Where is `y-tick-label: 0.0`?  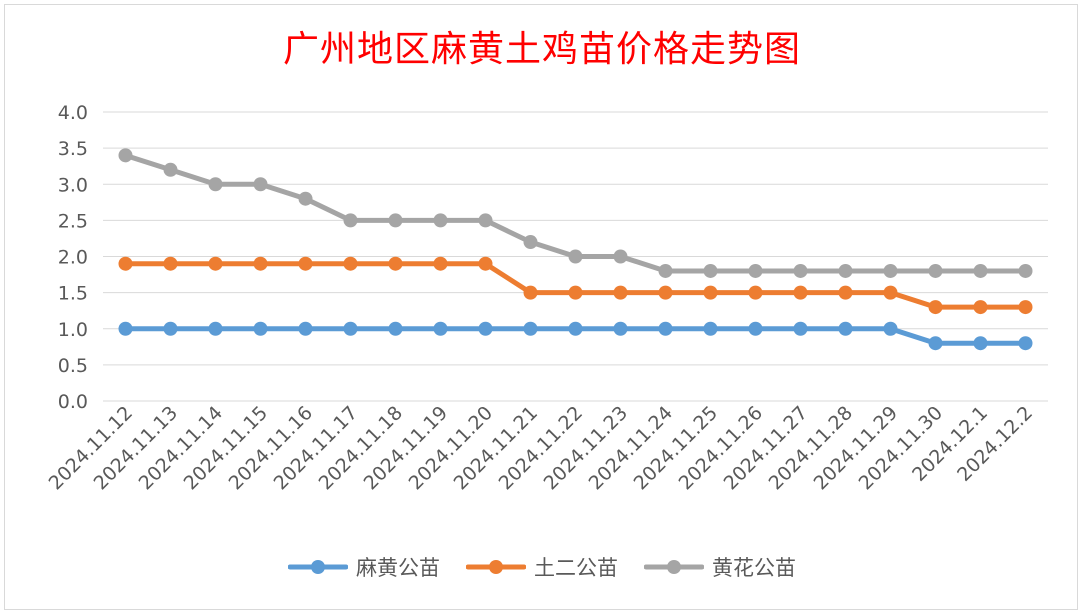
y-tick-label: 0.0 is located at coordinates (73, 402).